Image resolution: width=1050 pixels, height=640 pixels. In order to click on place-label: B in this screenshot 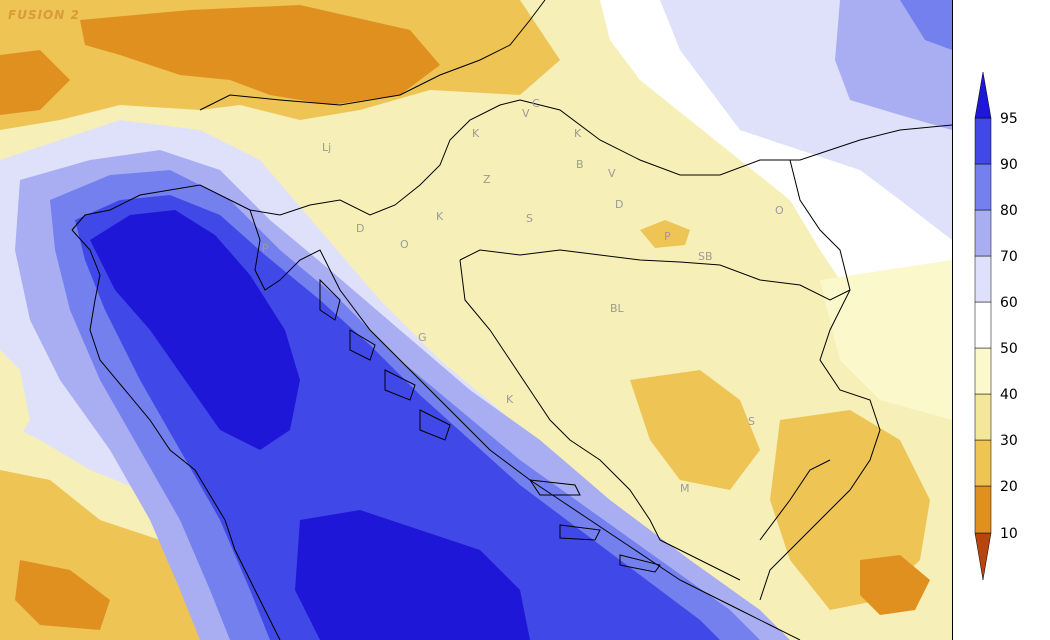, I will do `click(580, 164)`.